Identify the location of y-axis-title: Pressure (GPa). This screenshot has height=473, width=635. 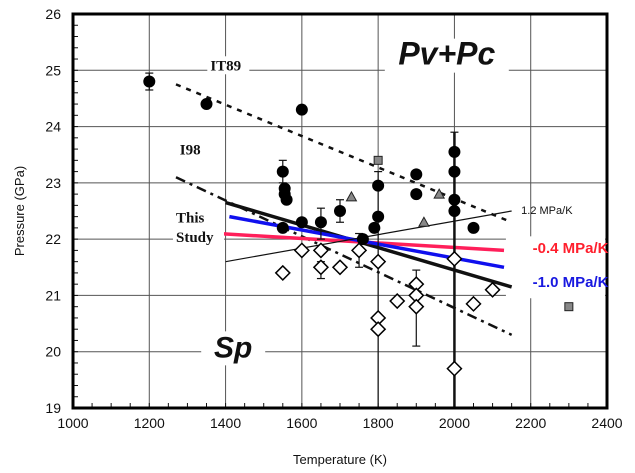
(19, 211).